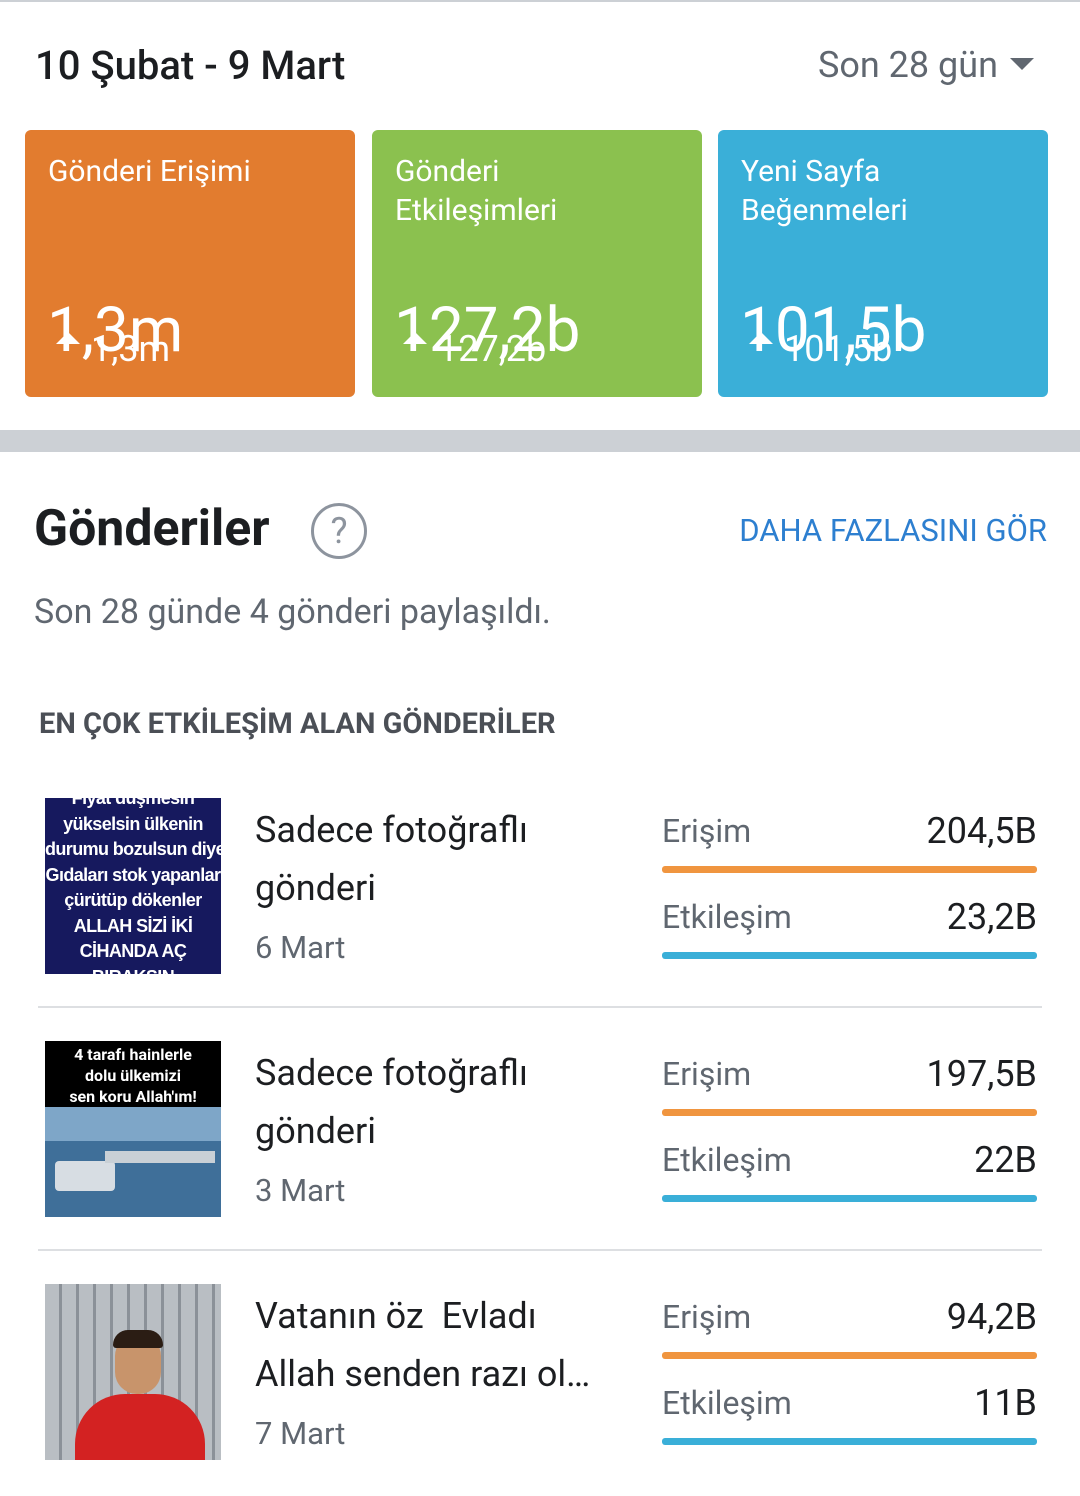 This screenshot has width=1080, height=1496. I want to click on card-title-line: Gönderi Erişimi, so click(149, 171).